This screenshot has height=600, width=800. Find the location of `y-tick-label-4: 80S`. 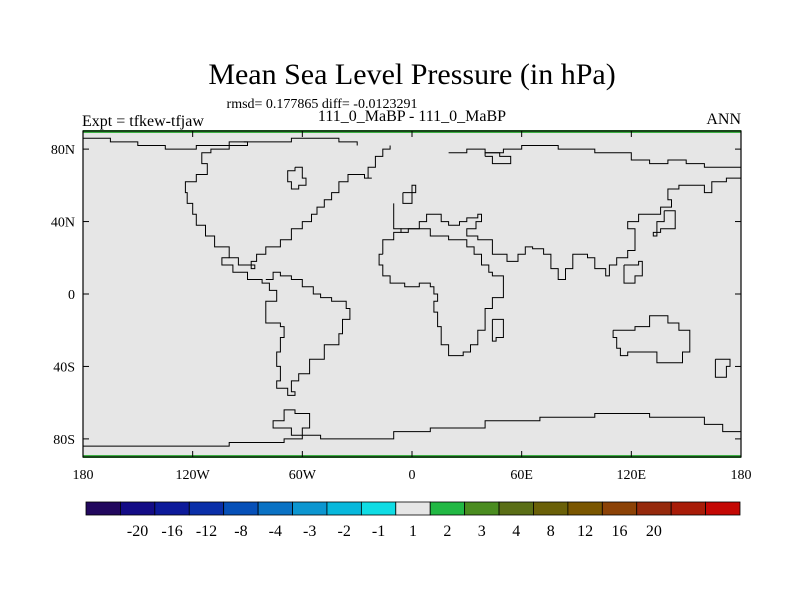

y-tick-label-4: 80S is located at coordinates (64, 440).